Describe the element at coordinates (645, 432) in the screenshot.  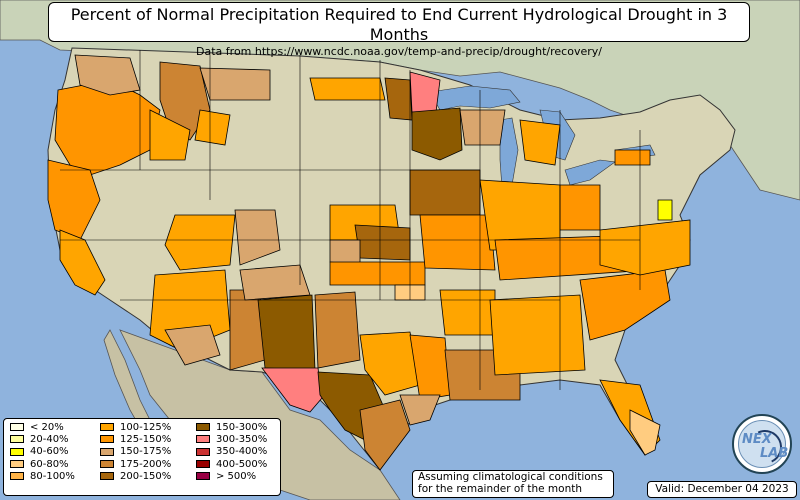
I see `region-fl-south` at that location.